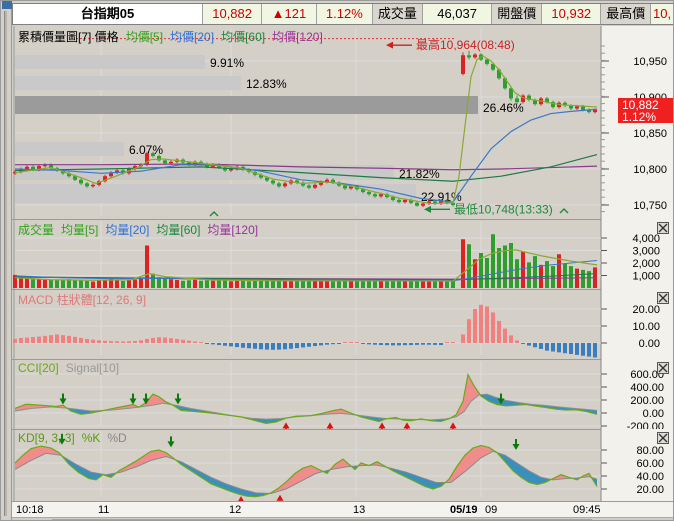  What do you see at coordinates (464, 510) in the screenshot?
I see `time-axis-label: 05/19` at bounding box center [464, 510].